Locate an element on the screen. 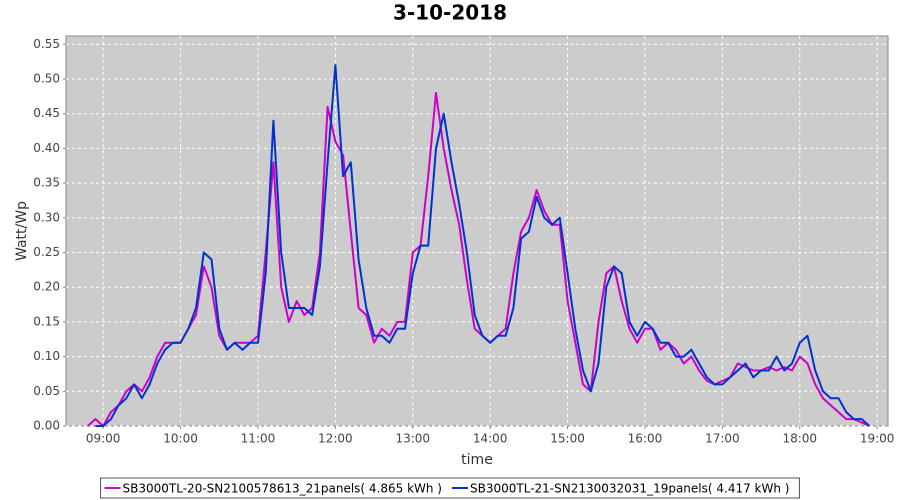  y-tick-label: 0.05 is located at coordinates (46, 391).